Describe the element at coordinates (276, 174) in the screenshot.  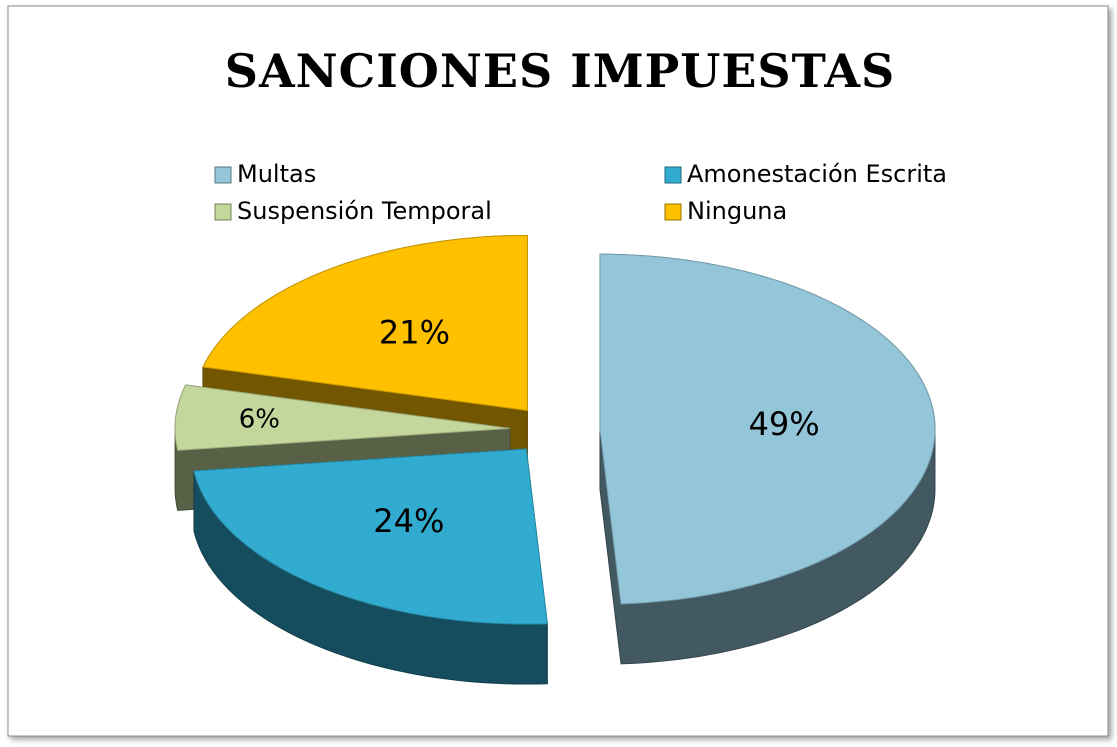
I see `legend-label: Multas` at that location.